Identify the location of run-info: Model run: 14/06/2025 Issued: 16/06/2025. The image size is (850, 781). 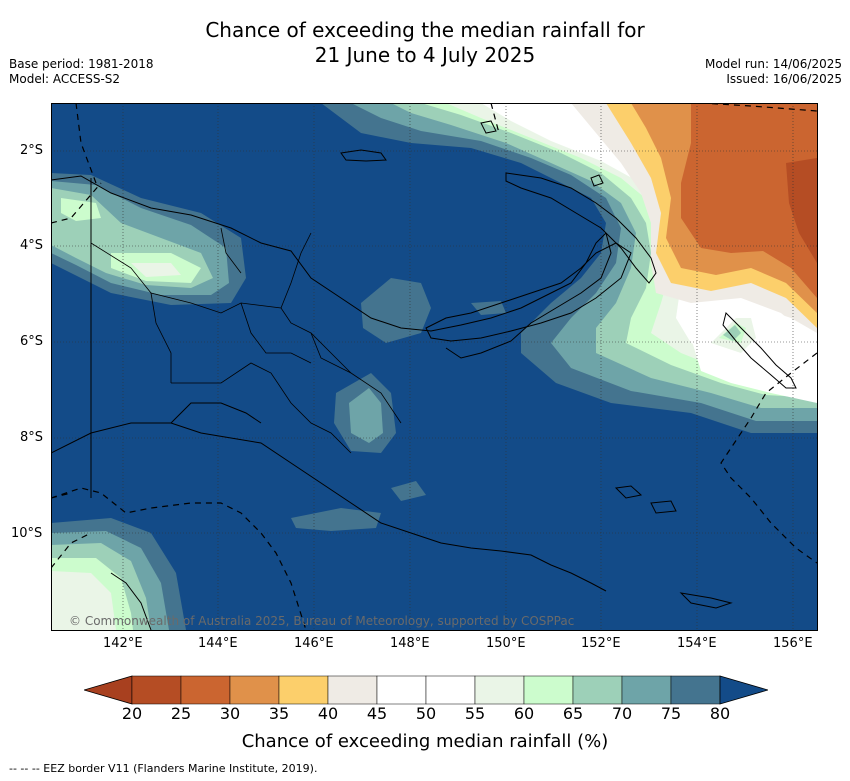
(773, 72).